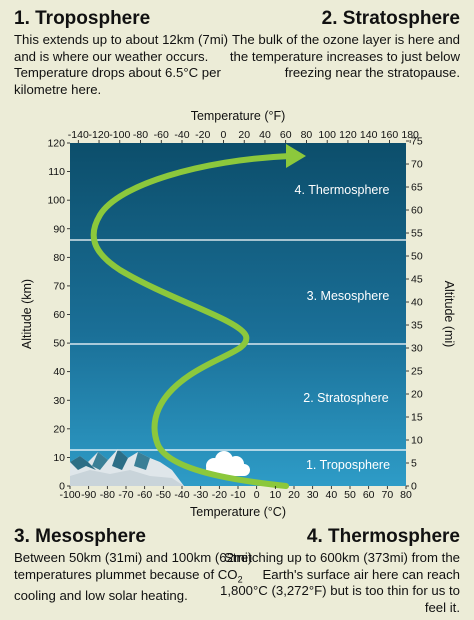 The image size is (474, 620). What do you see at coordinates (390, 135) in the screenshot?
I see `top-tick-label: 160` at bounding box center [390, 135].